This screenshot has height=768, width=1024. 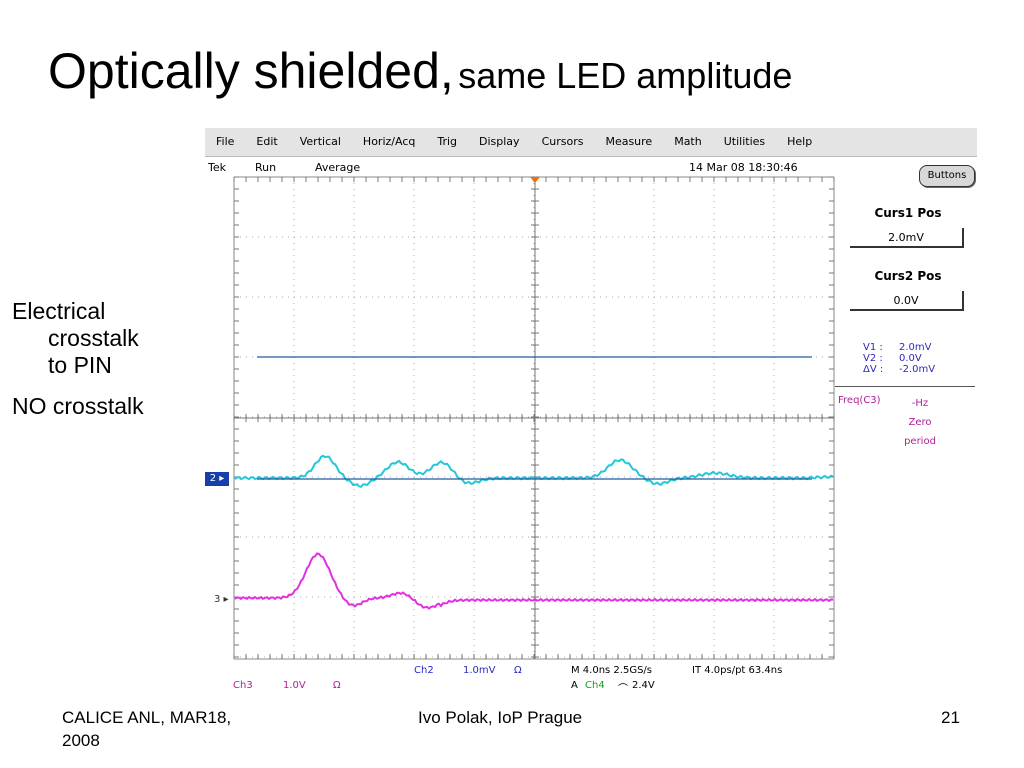 I want to click on v1-label: V1 :, so click(x=873, y=347).